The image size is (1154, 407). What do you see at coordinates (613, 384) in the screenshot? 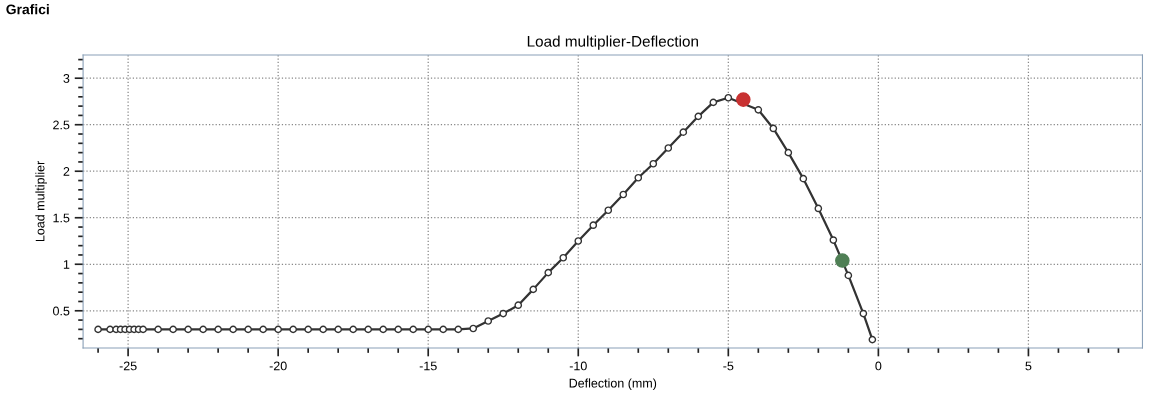
I see `x-axis-title: Deflection (mm)` at bounding box center [613, 384].